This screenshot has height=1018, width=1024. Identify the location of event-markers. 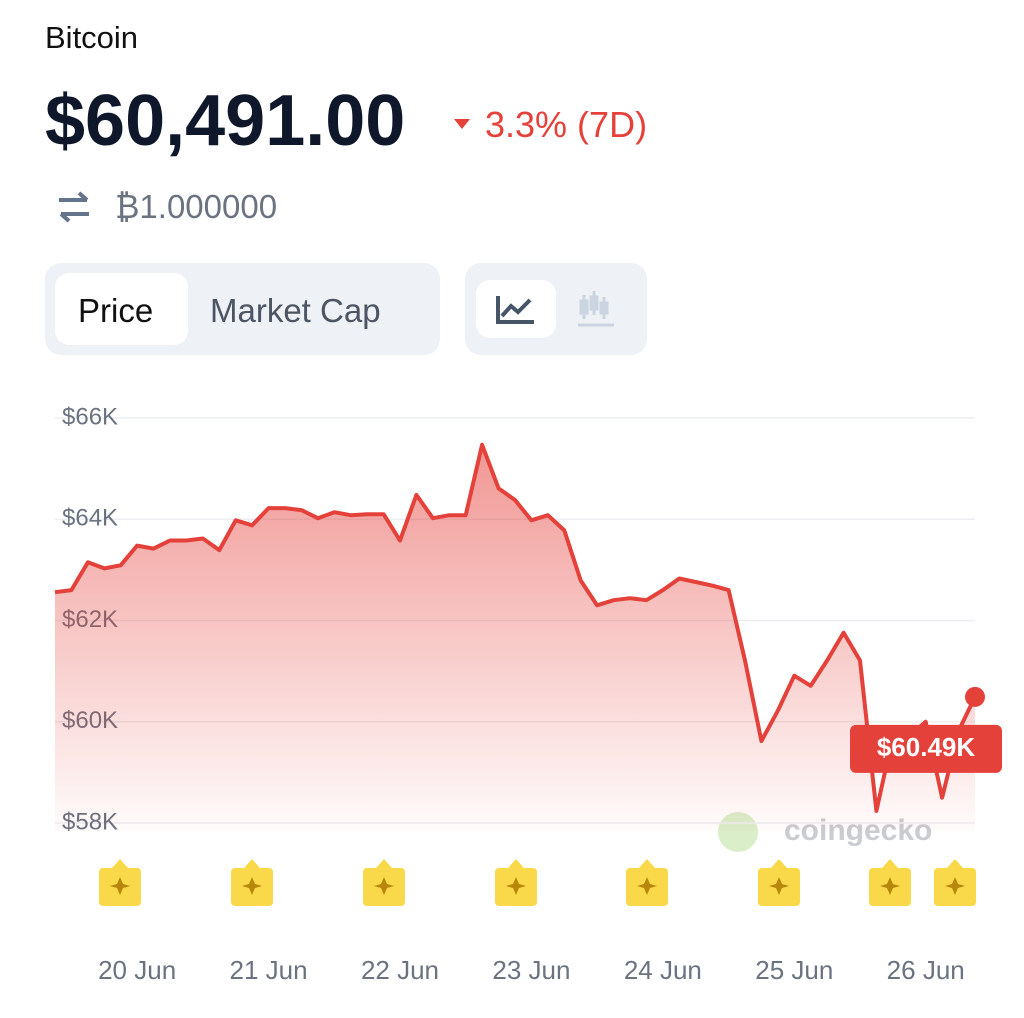
(537, 882).